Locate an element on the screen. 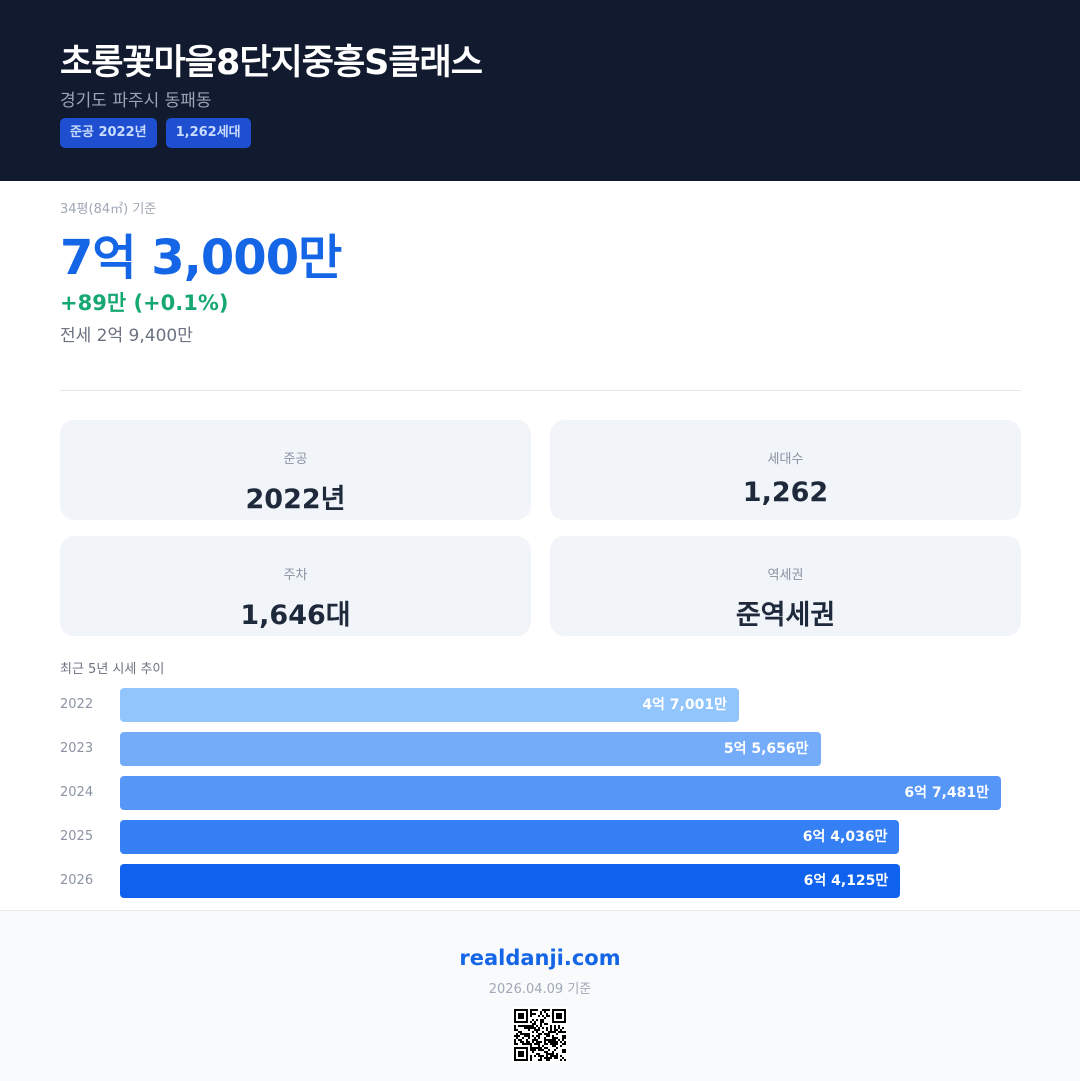  bar: 6억 4,125만 is located at coordinates (510, 881).